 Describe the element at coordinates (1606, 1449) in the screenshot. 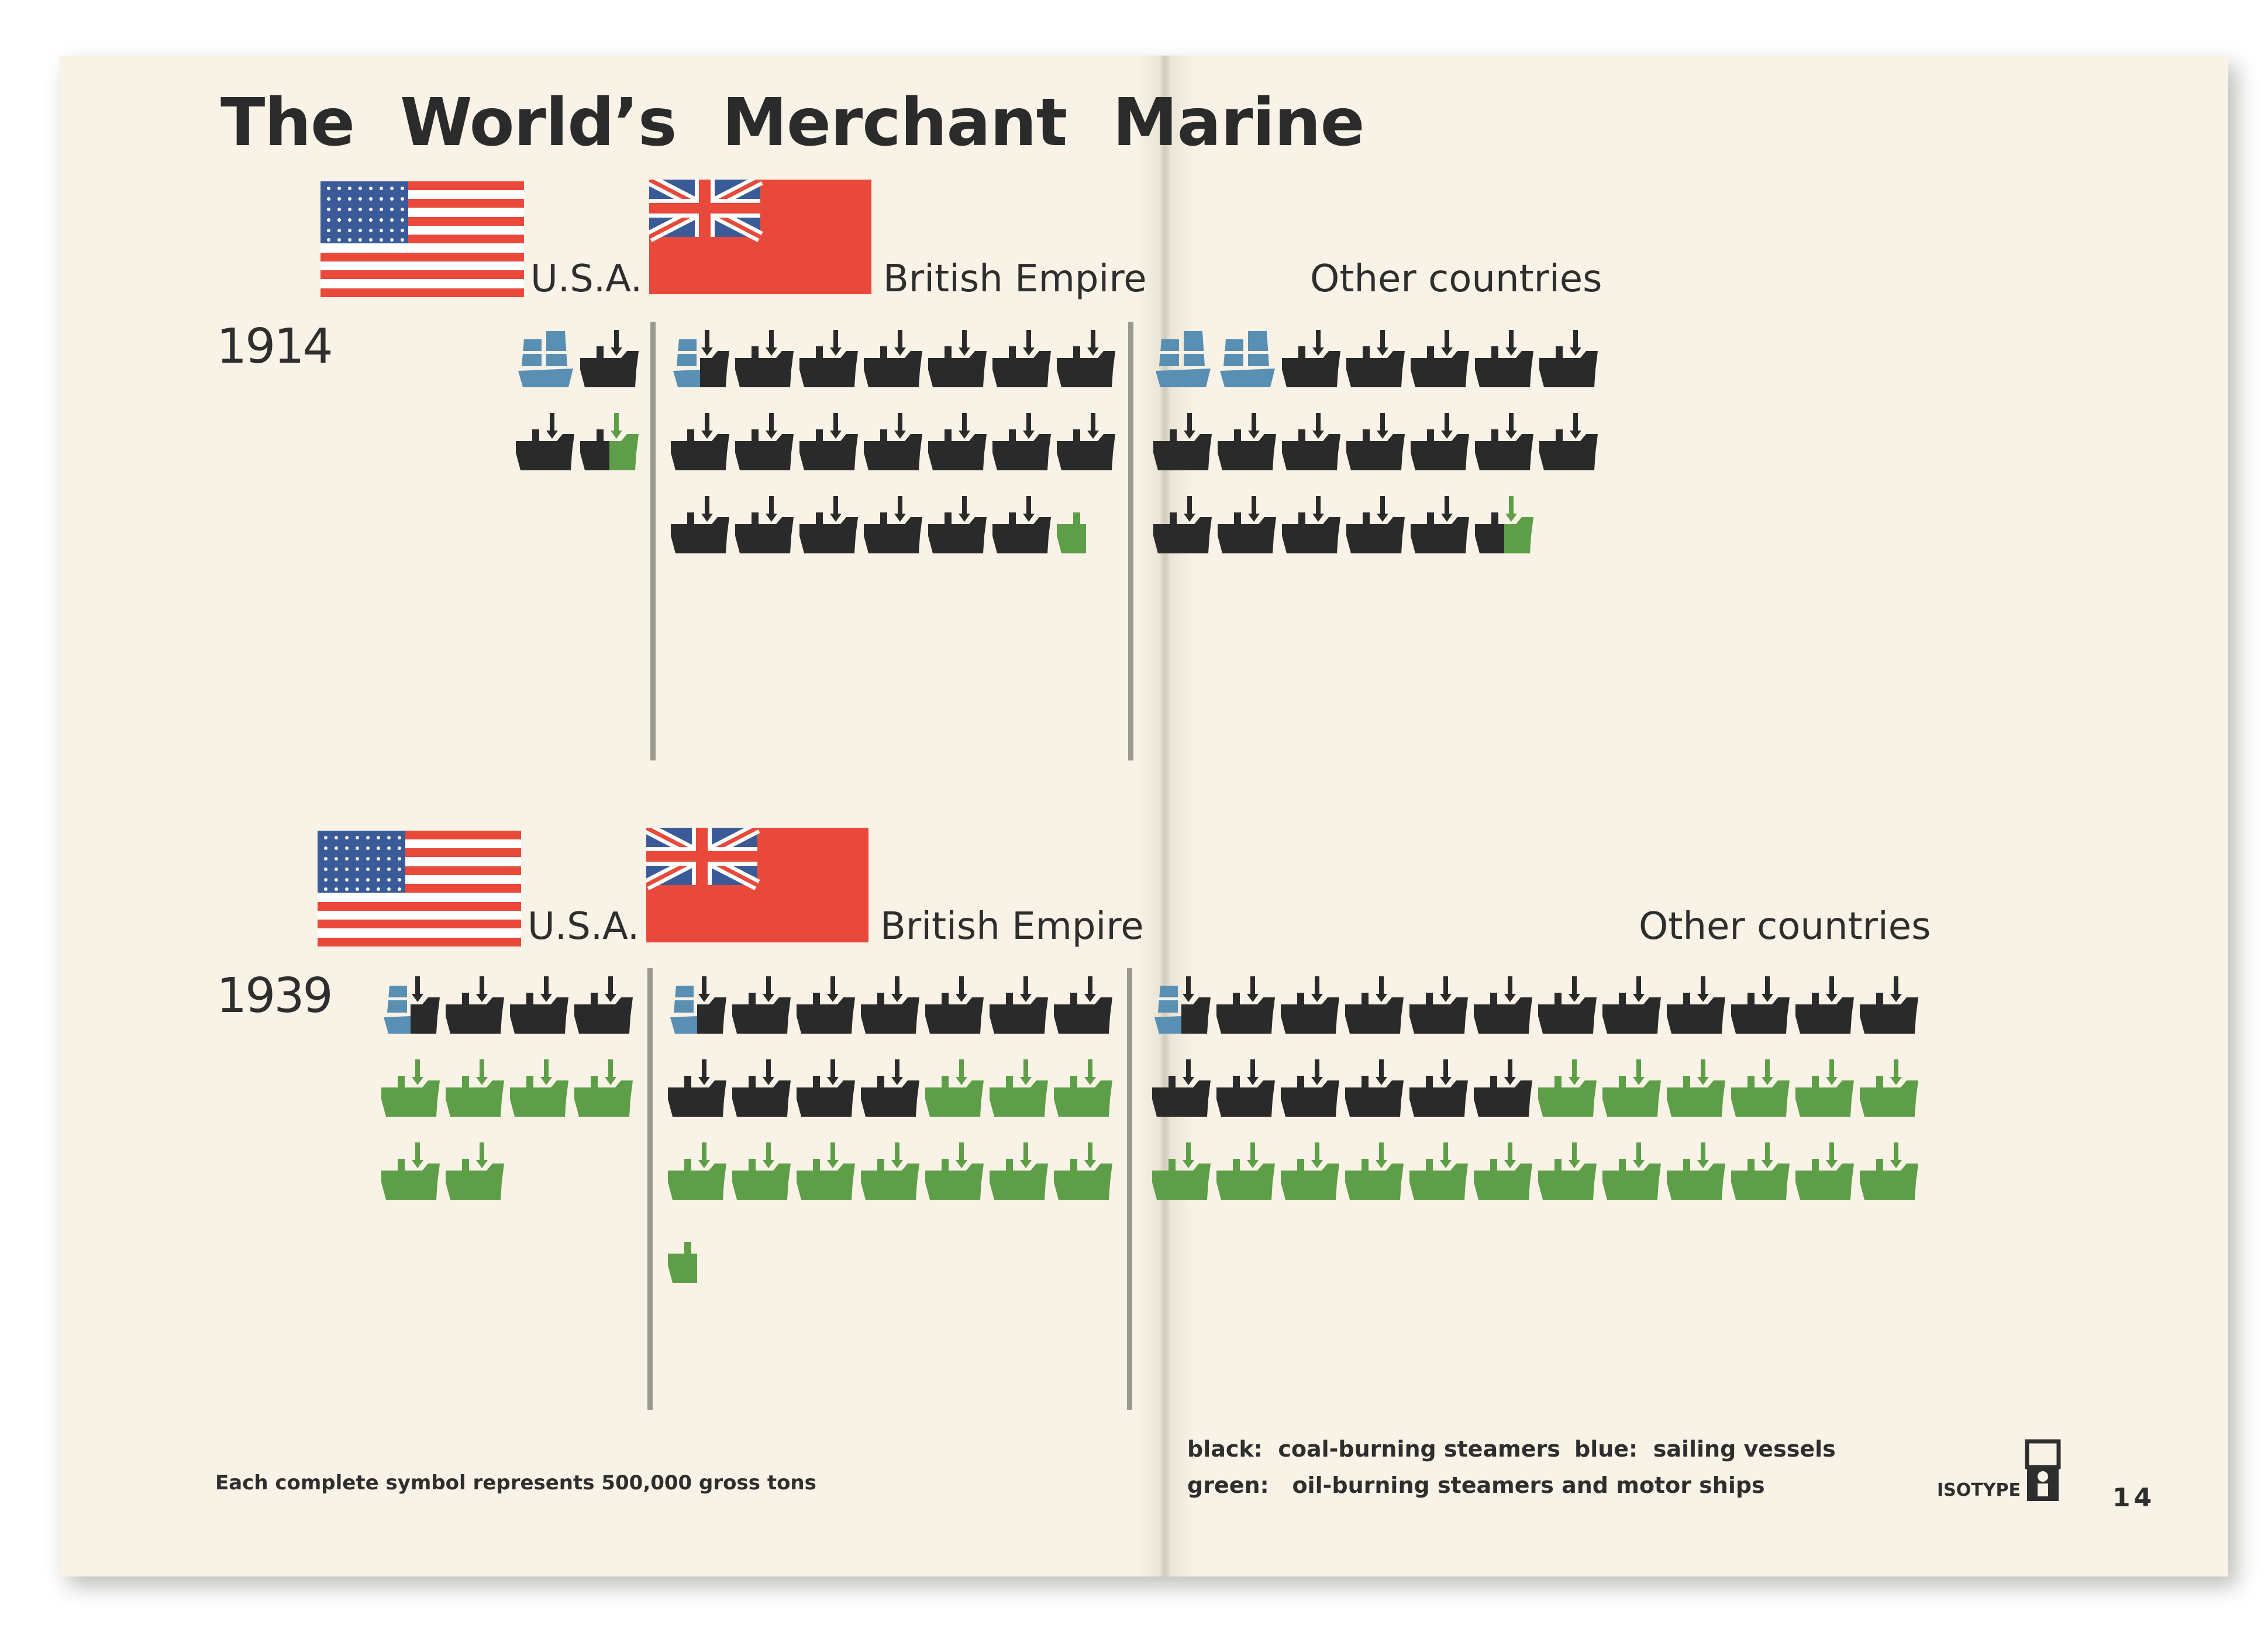

I see `legend-blue-key: blue:` at that location.